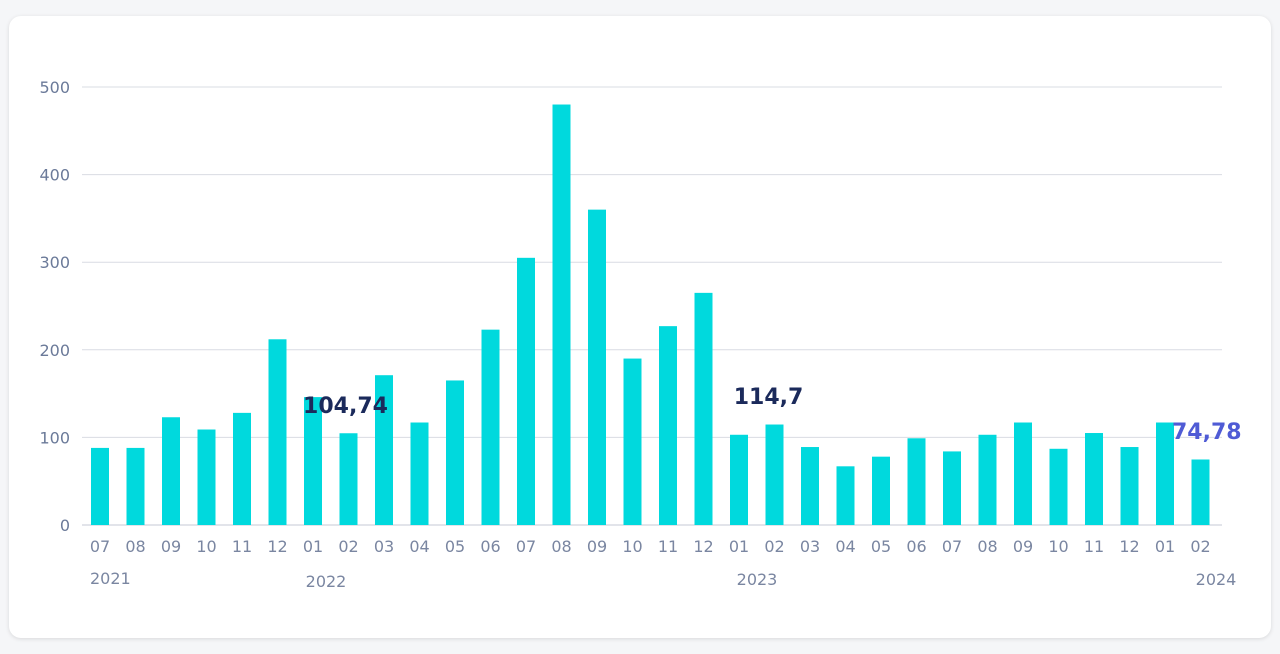  I want to click on year-label: 2021, so click(110, 578).